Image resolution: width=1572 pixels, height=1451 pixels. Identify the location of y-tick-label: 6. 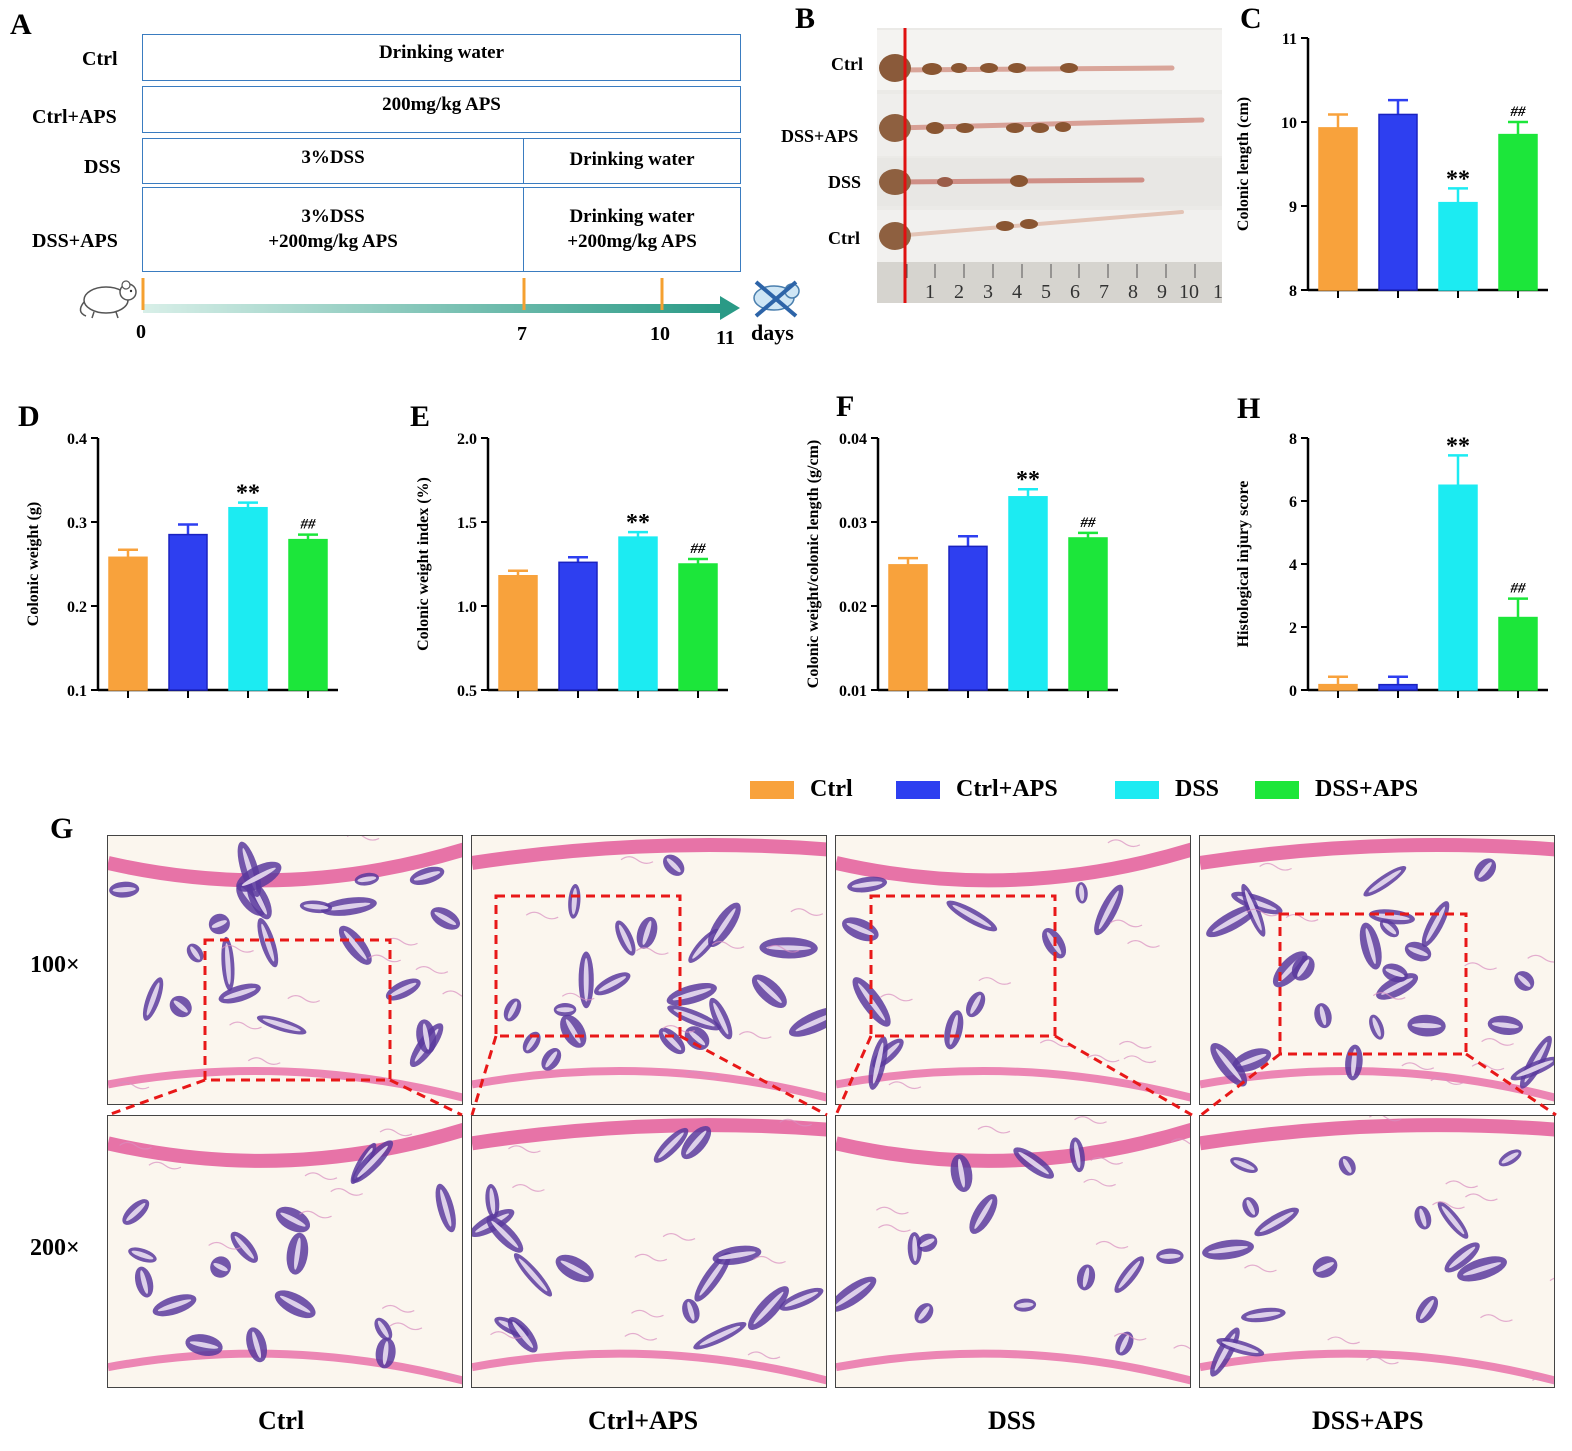
(1293, 502).